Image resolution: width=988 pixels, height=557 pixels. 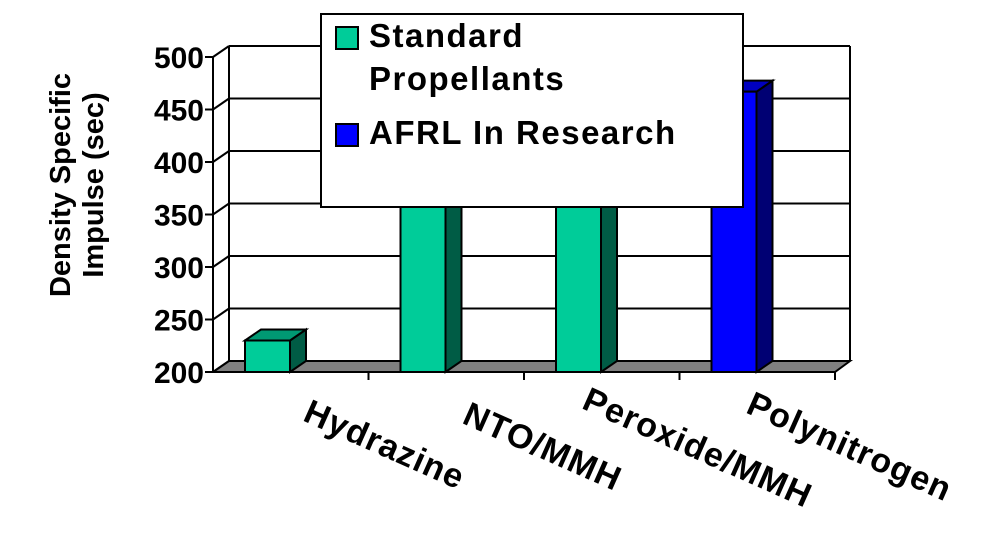 What do you see at coordinates (764, 226) in the screenshot?
I see `bar-side` at bounding box center [764, 226].